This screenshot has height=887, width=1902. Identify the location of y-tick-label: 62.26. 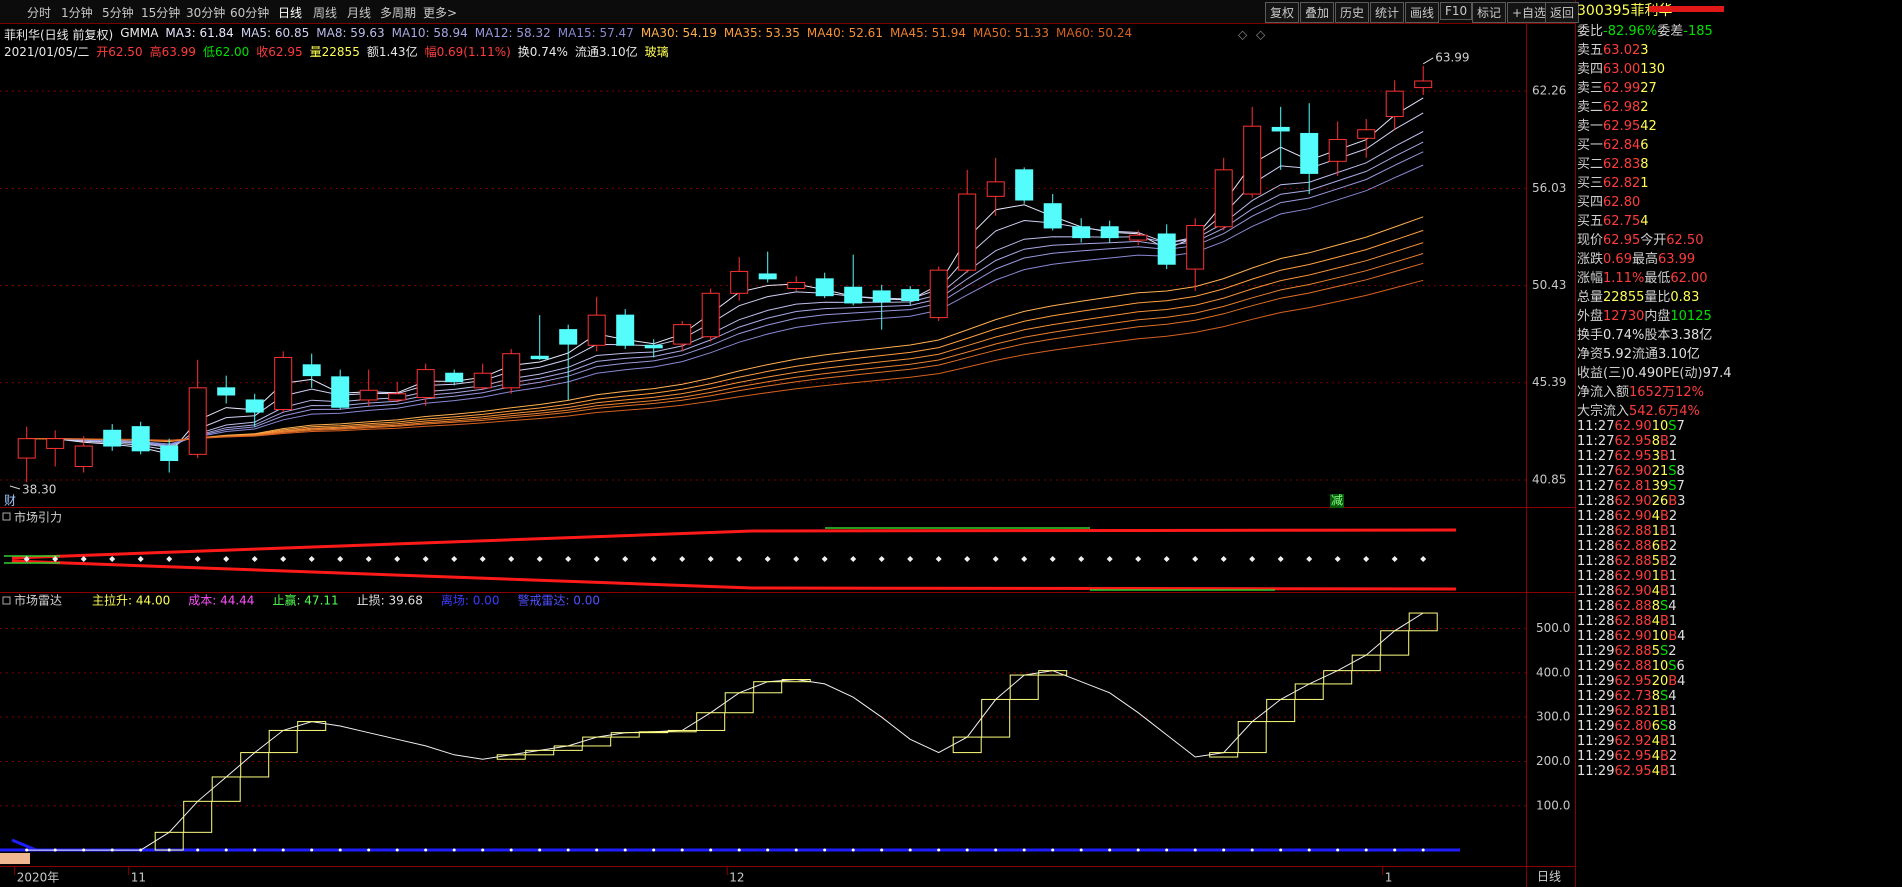
(1549, 91).